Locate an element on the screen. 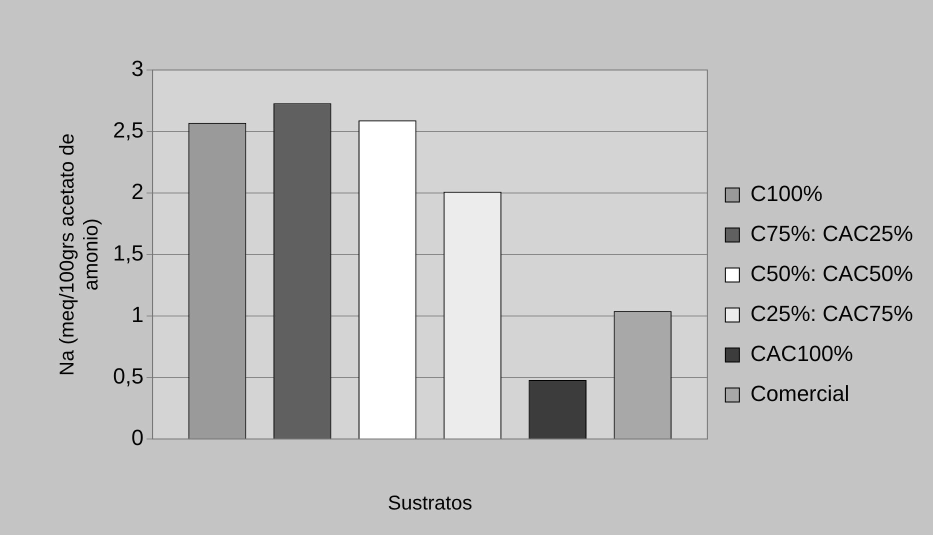  legend-label: C25%: CAC75% is located at coordinates (832, 313).